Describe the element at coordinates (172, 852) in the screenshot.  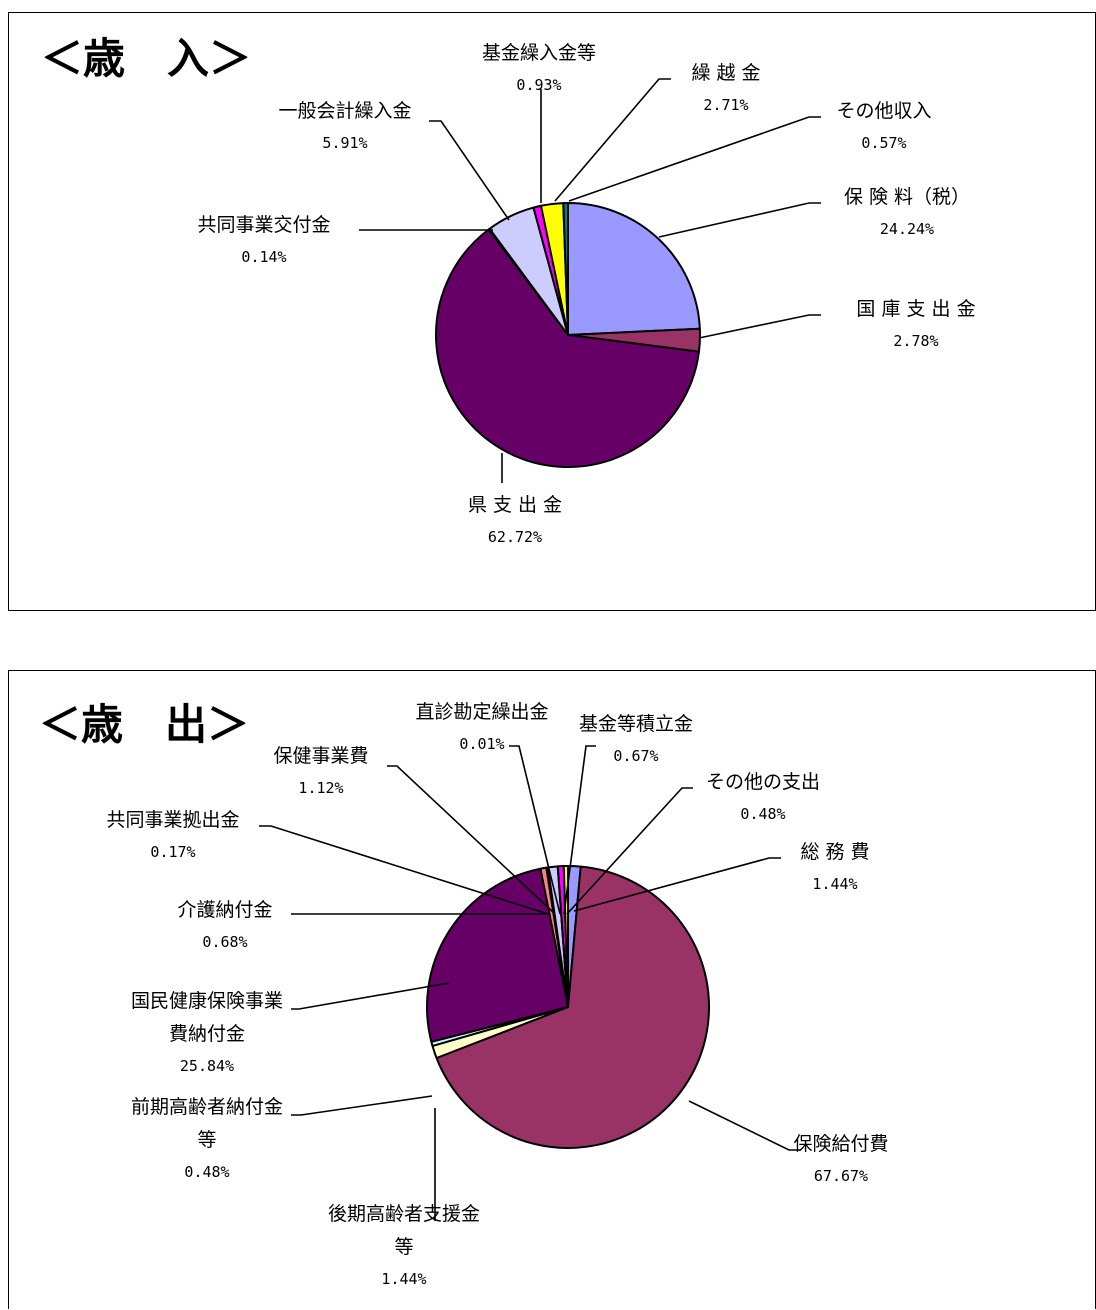
I see `expenditure-value-label-6: 0.17%` at that location.